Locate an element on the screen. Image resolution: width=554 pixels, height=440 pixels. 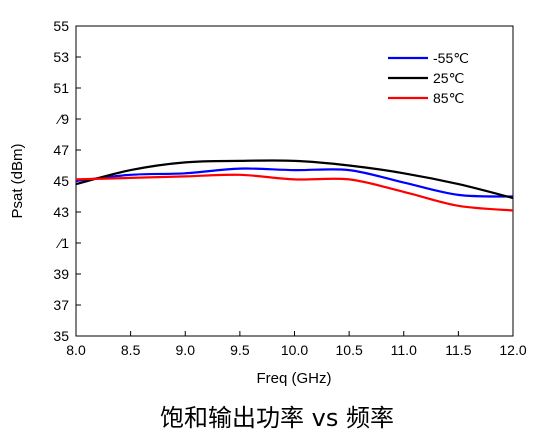
legend-label: 25℃ is located at coordinates (448, 78).